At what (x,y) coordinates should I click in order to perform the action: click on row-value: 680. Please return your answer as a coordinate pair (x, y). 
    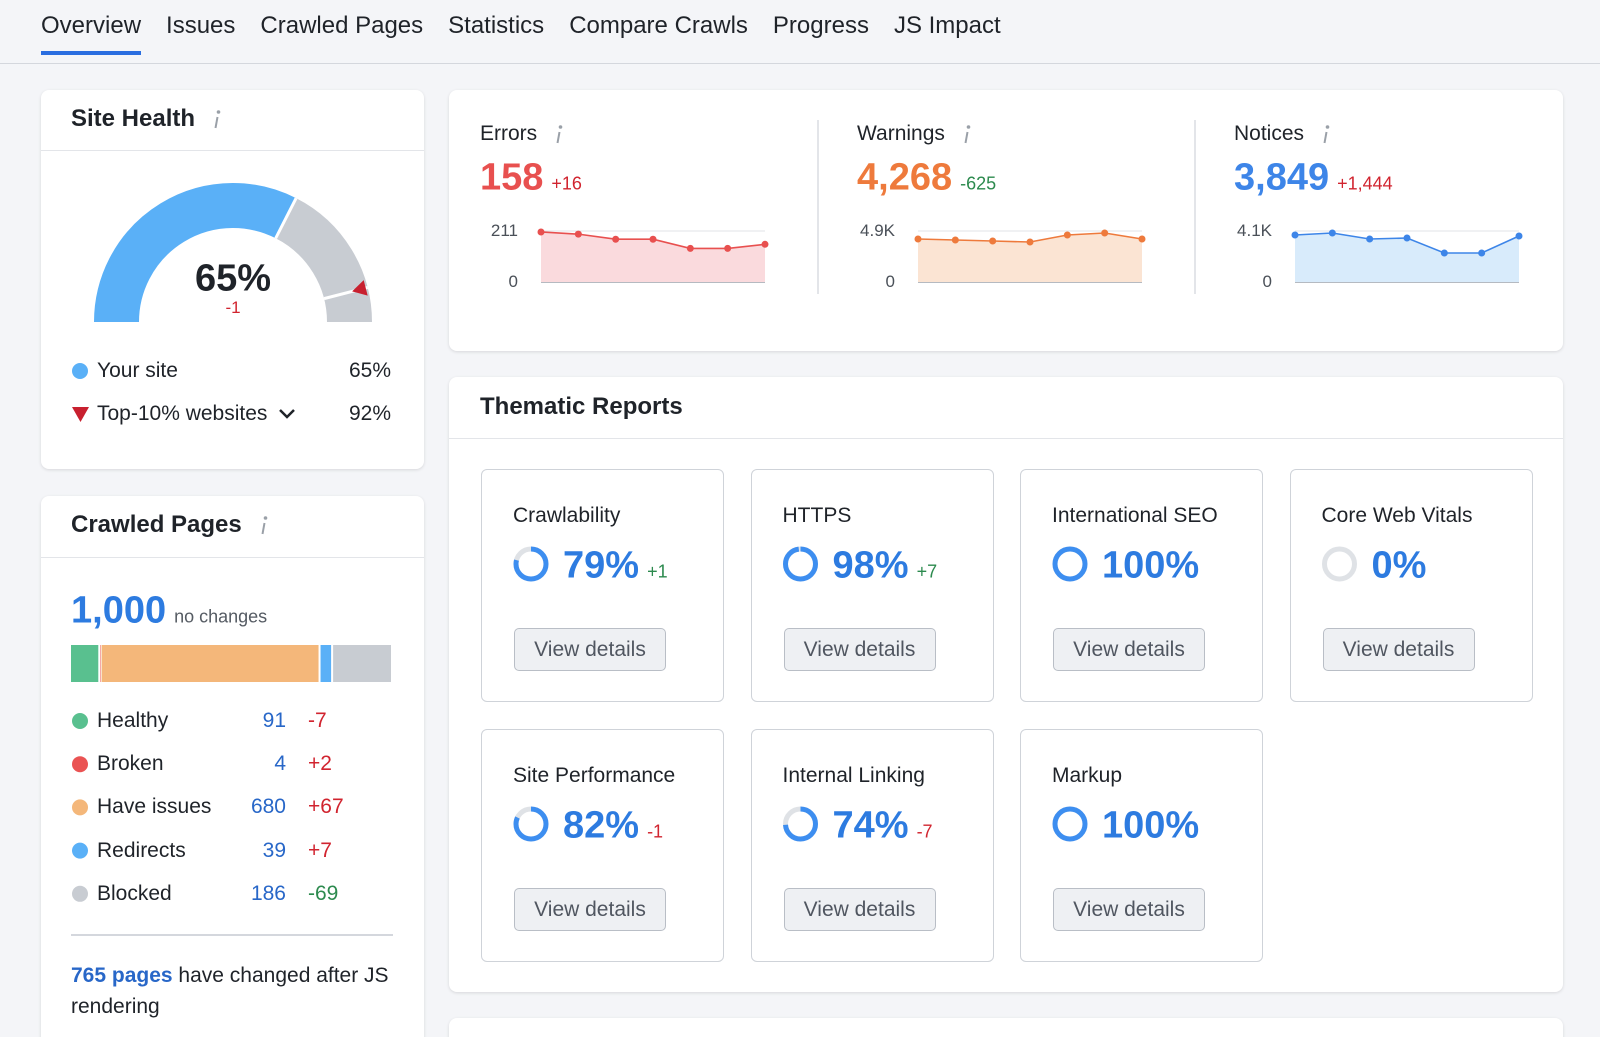
    Looking at the image, I should click on (268, 807).